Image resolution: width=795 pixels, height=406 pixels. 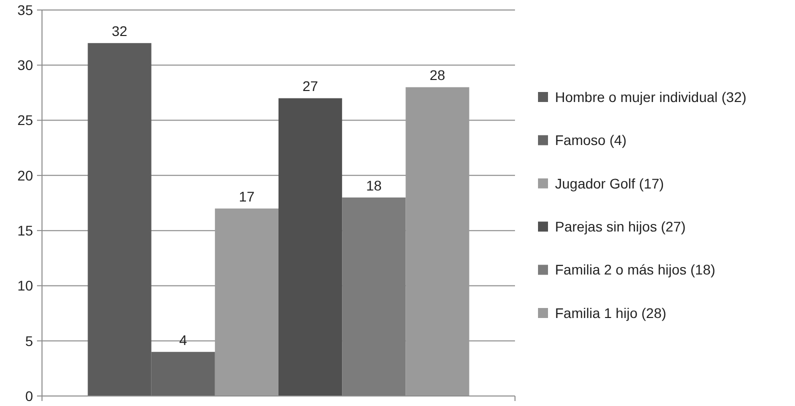 I want to click on legend-label: Familia 1 hijo (28), so click(x=610, y=312).